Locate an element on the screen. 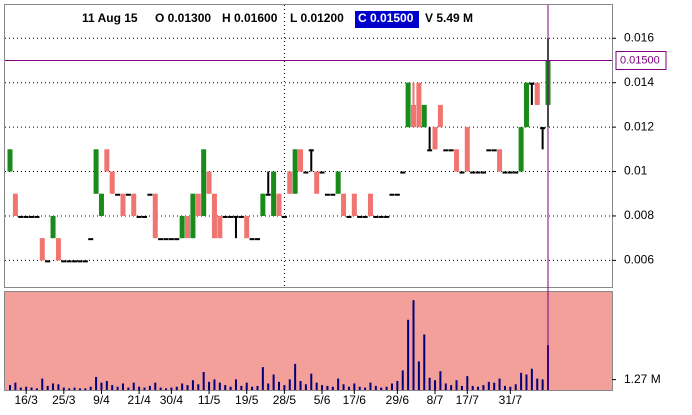  x-tick-label: 25/3 is located at coordinates (64, 400).